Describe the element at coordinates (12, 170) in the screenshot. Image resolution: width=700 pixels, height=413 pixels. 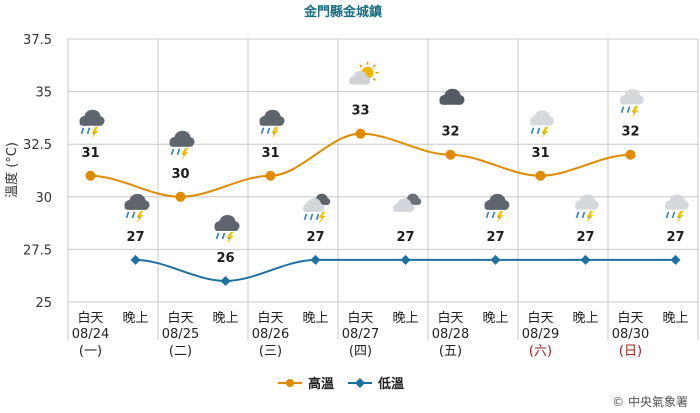
I see `y-axis-label: 溫度 (°C)` at that location.